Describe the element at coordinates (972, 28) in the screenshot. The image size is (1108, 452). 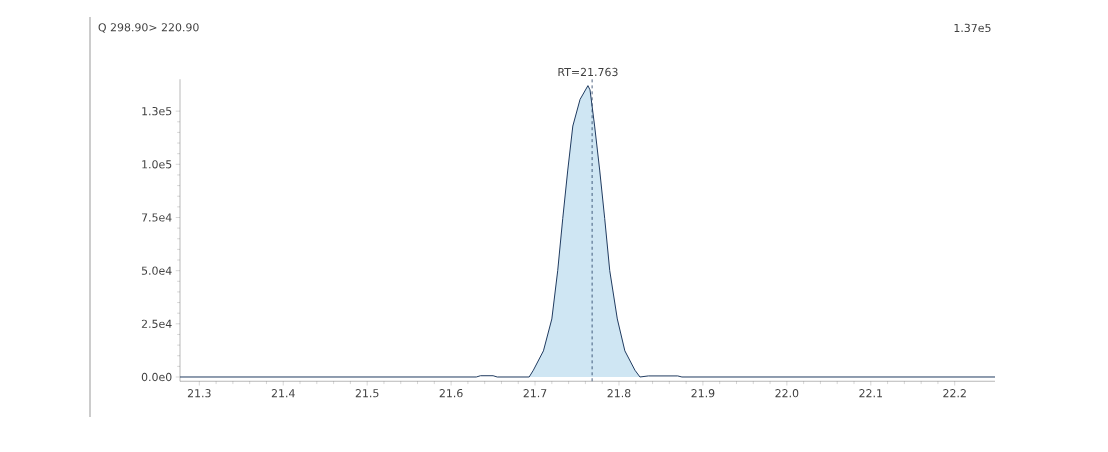
I see `text: 1.37e5` at that location.